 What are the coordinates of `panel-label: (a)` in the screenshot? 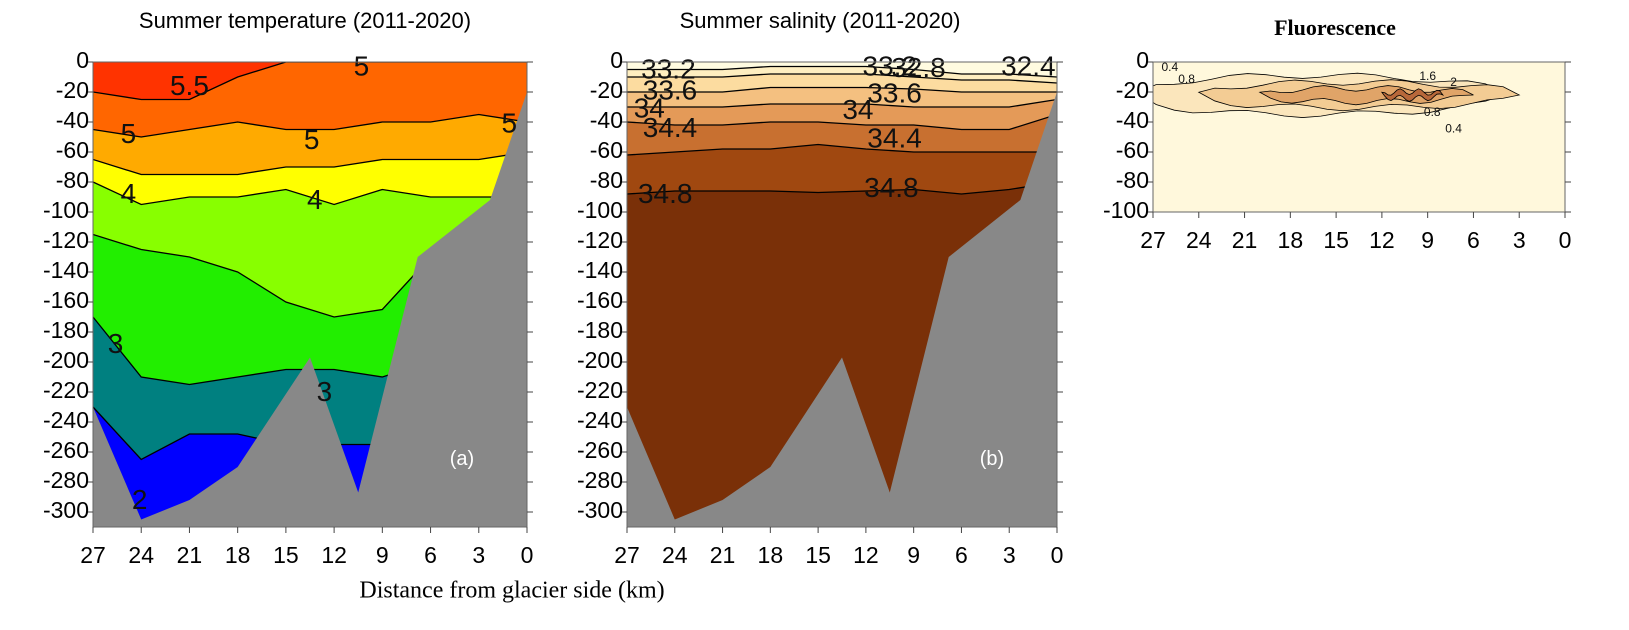 It's located at (462, 459).